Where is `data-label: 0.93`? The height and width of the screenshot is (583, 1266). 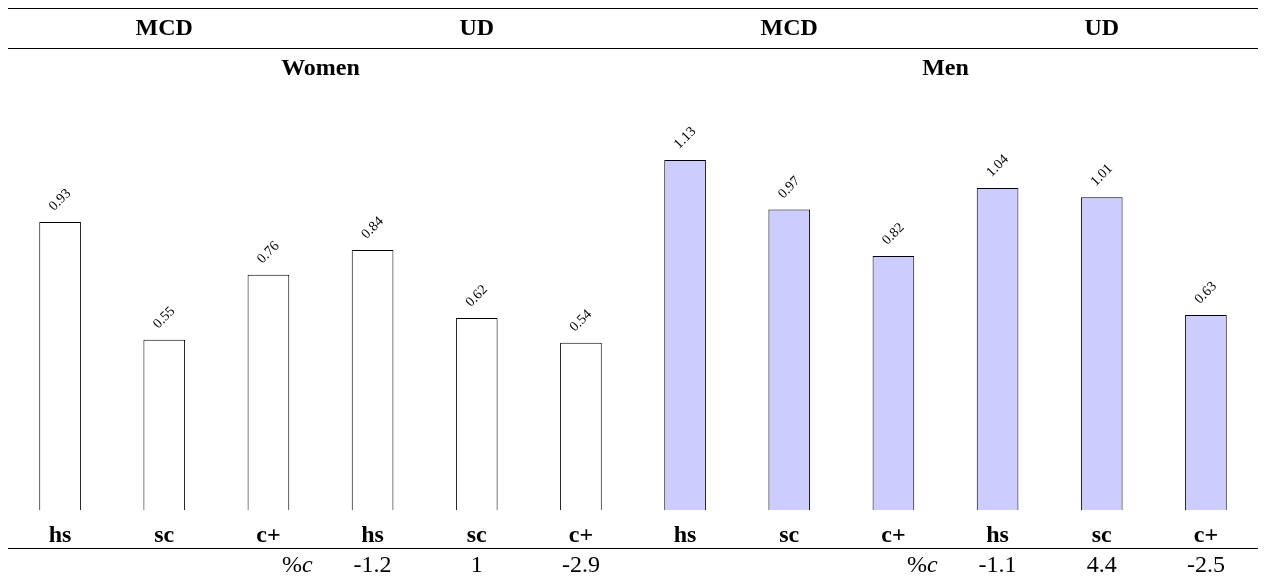
data-label: 0.93 is located at coordinates (59, 199).